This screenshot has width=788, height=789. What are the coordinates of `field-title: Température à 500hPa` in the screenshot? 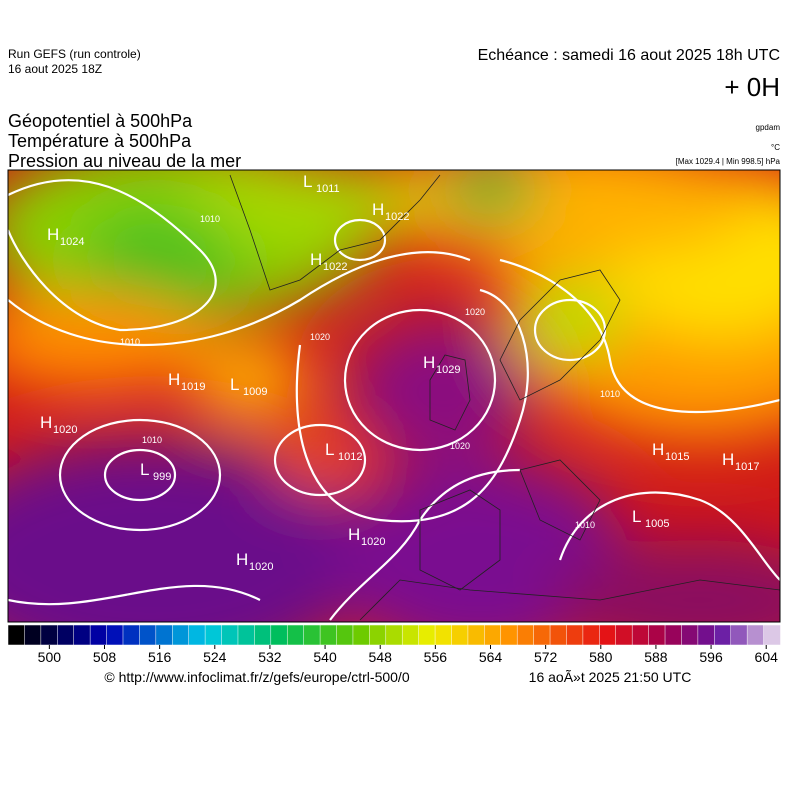 It's located at (100, 141).